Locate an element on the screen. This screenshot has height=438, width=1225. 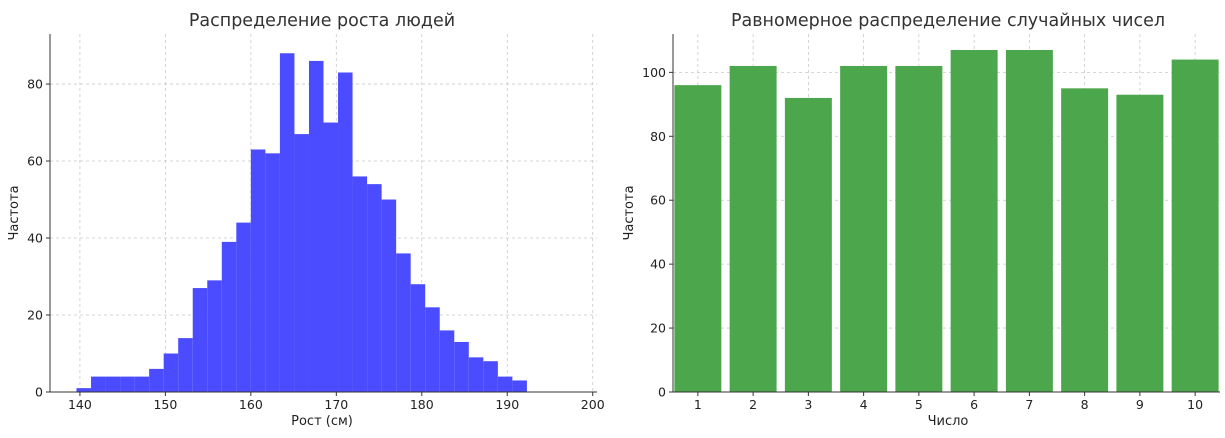
x-tick-label: 5 is located at coordinates (919, 404).